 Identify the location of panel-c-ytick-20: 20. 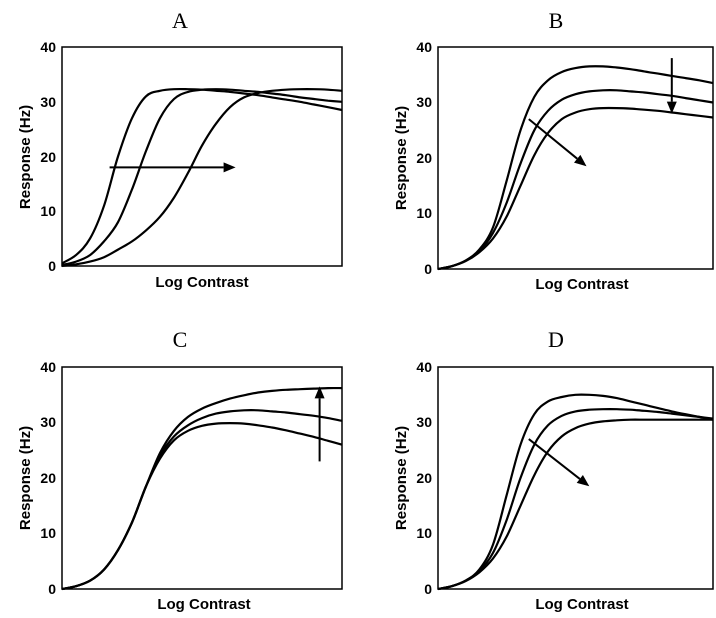
(48, 478).